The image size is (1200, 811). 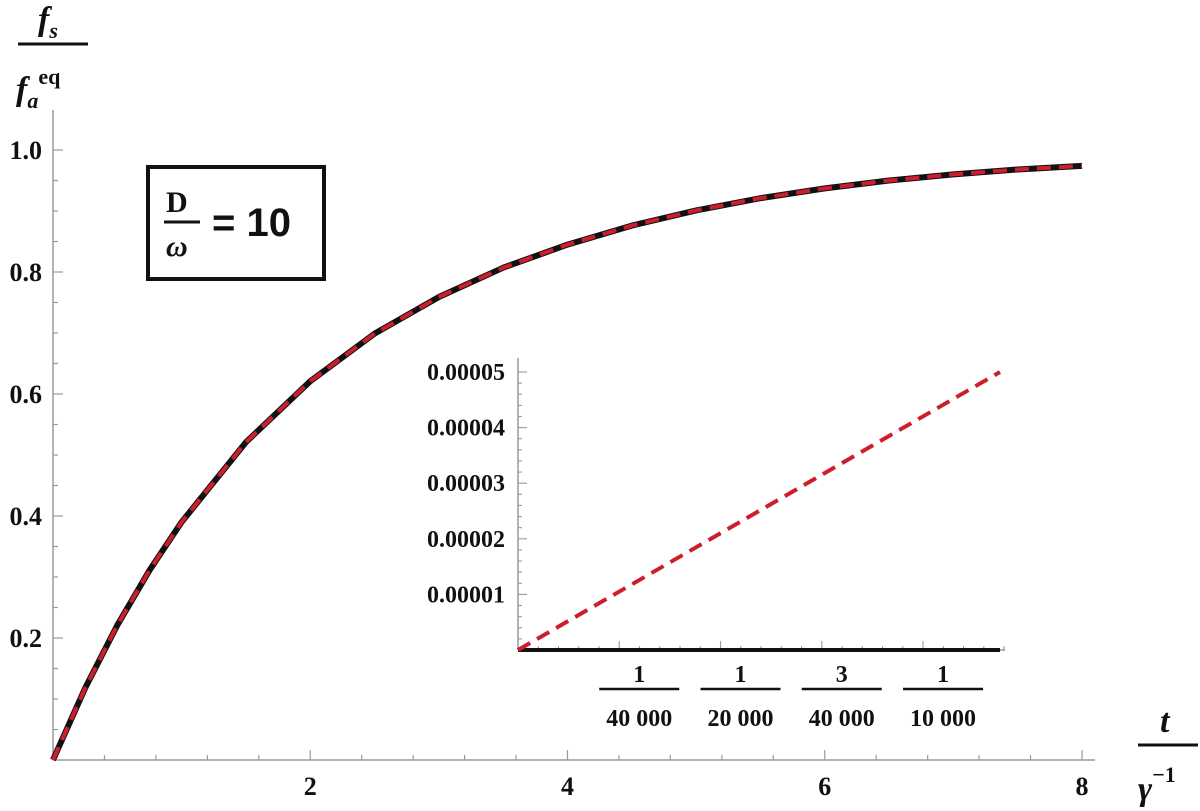 What do you see at coordinates (1168, 755) in the screenshot?
I see `x-axis-title: t γ−1` at bounding box center [1168, 755].